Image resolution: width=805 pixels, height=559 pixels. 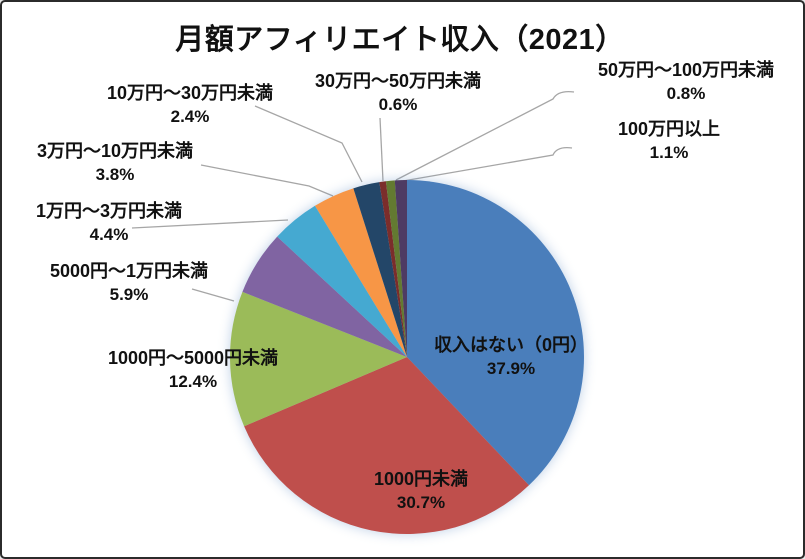 I want to click on slice-label-1000-5000: 1000円～5000円未満 12.4%, so click(x=193, y=370).